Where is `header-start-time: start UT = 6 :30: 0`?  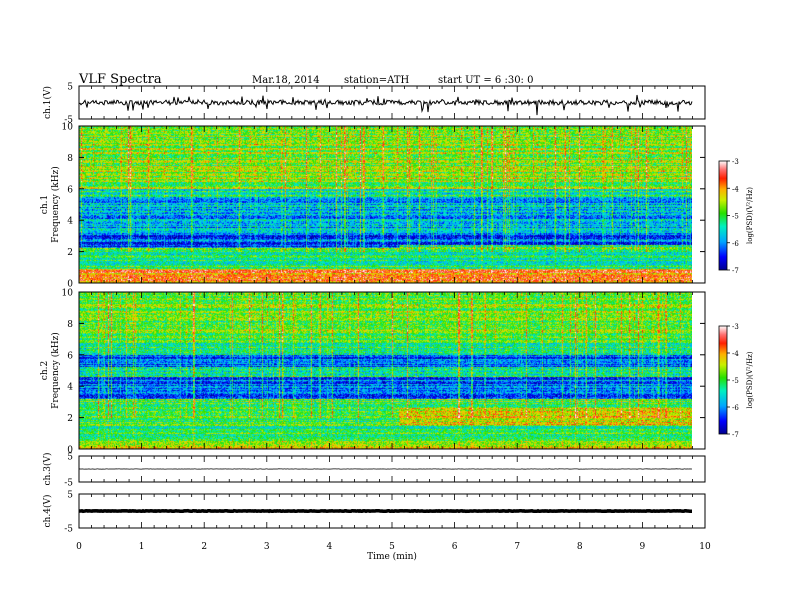 header-start-time: start UT = 6 :30: 0 is located at coordinates (486, 80).